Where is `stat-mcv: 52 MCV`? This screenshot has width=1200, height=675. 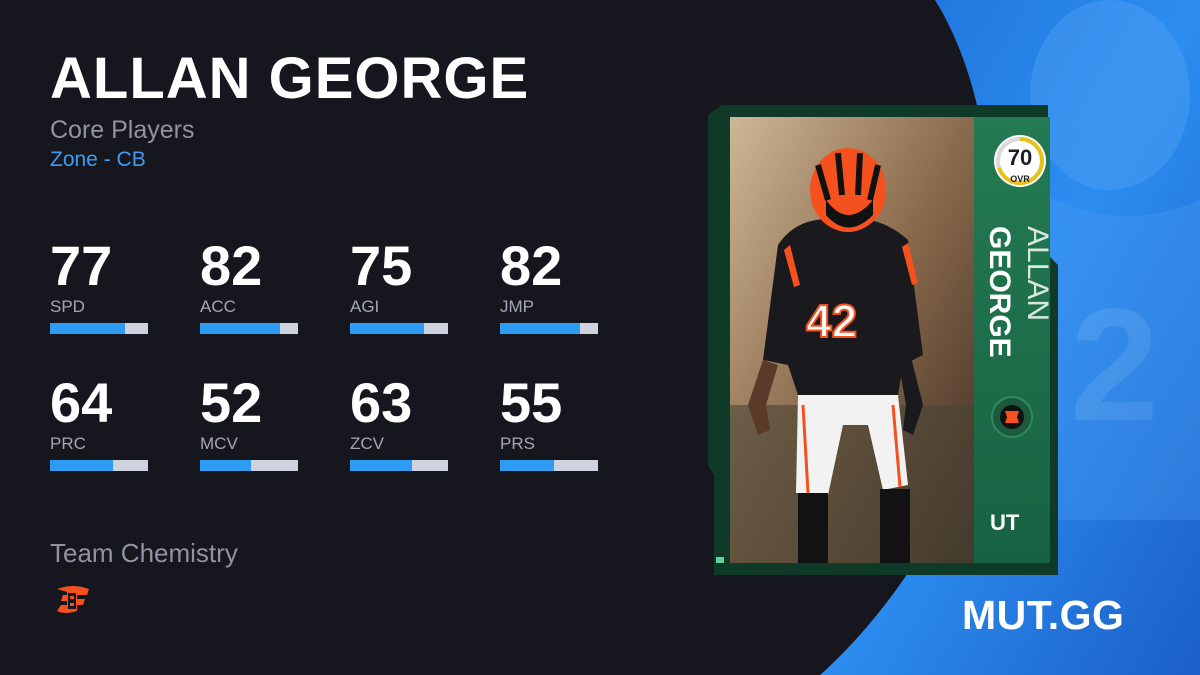
stat-mcv: 52 MCV is located at coordinates (250, 423).